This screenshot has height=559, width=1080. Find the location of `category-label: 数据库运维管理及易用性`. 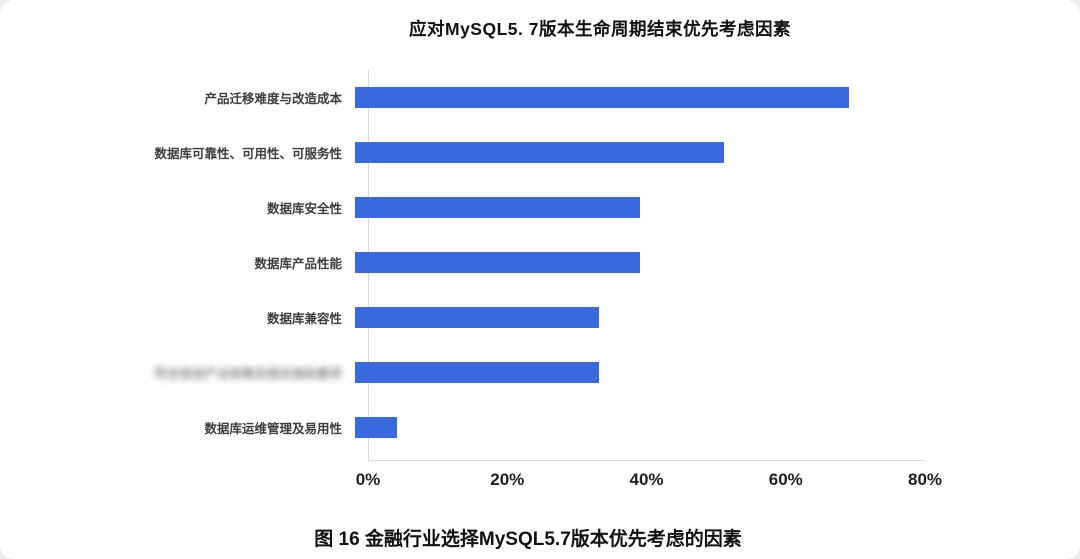

category-label: 数据库运维管理及易用性 is located at coordinates (273, 429).